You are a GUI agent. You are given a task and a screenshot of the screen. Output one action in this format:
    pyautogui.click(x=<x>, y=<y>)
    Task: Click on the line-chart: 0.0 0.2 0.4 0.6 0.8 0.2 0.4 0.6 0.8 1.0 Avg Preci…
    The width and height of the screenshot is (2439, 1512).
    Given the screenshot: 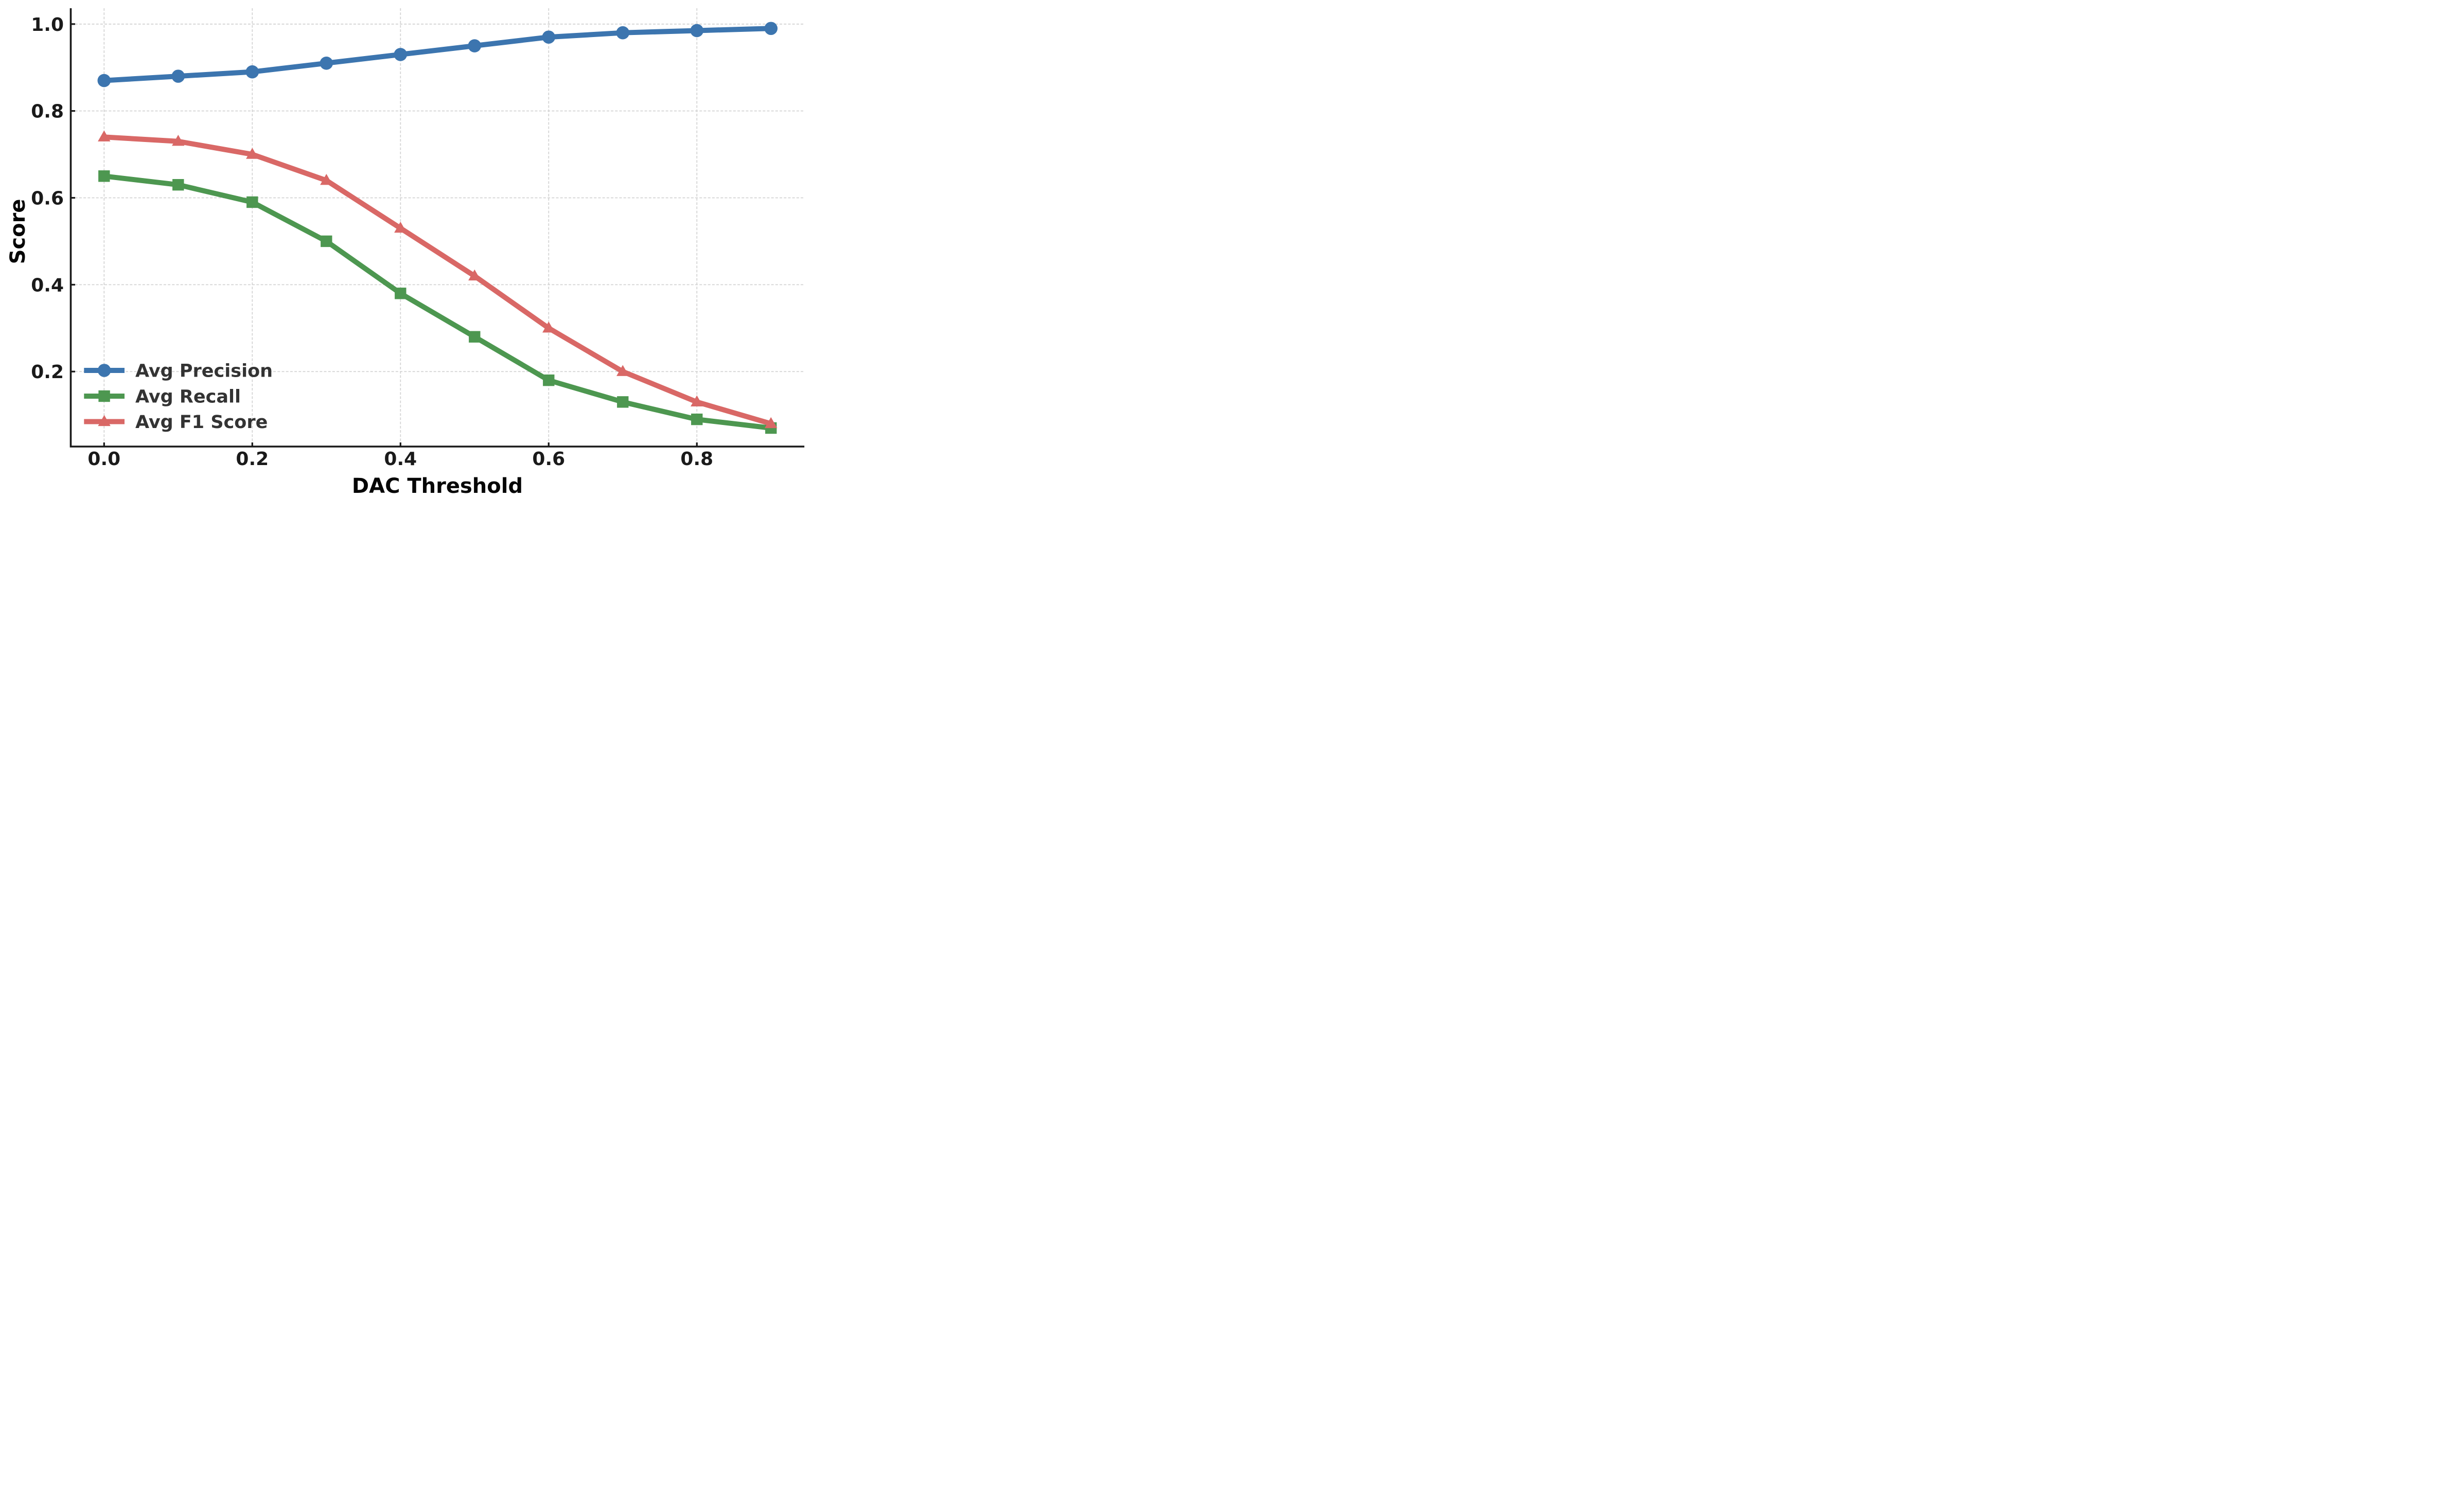 What is the action you would take?
    pyautogui.click(x=405, y=253)
    